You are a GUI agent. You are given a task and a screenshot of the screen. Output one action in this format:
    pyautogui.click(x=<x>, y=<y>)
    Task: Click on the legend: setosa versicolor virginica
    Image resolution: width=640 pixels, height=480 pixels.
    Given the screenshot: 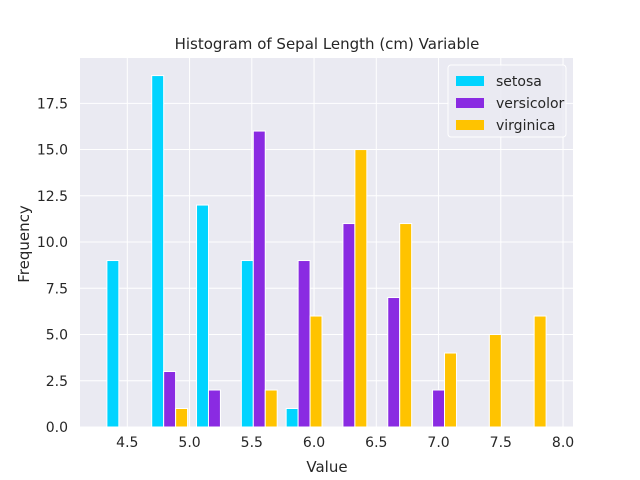 What is the action you would take?
    pyautogui.click(x=507, y=101)
    